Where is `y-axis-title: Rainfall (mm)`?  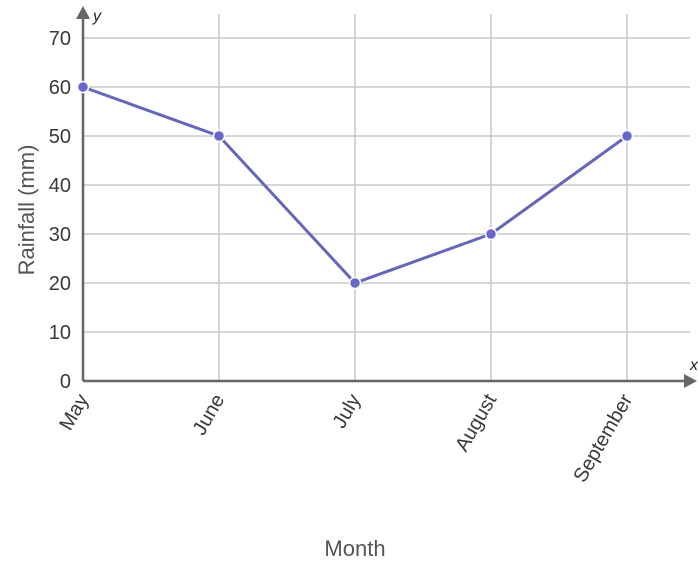 y-axis-title: Rainfall (mm) is located at coordinates (26, 210).